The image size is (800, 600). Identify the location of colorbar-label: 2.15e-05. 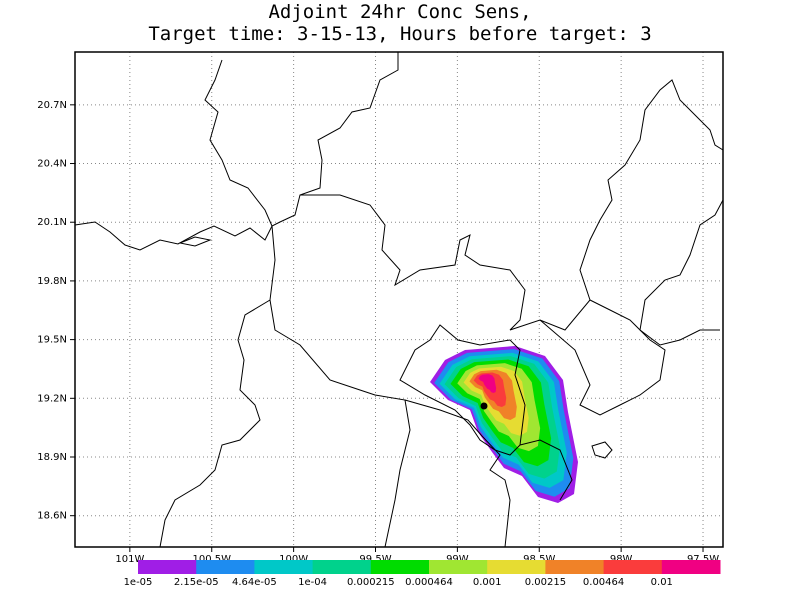
(196, 582).